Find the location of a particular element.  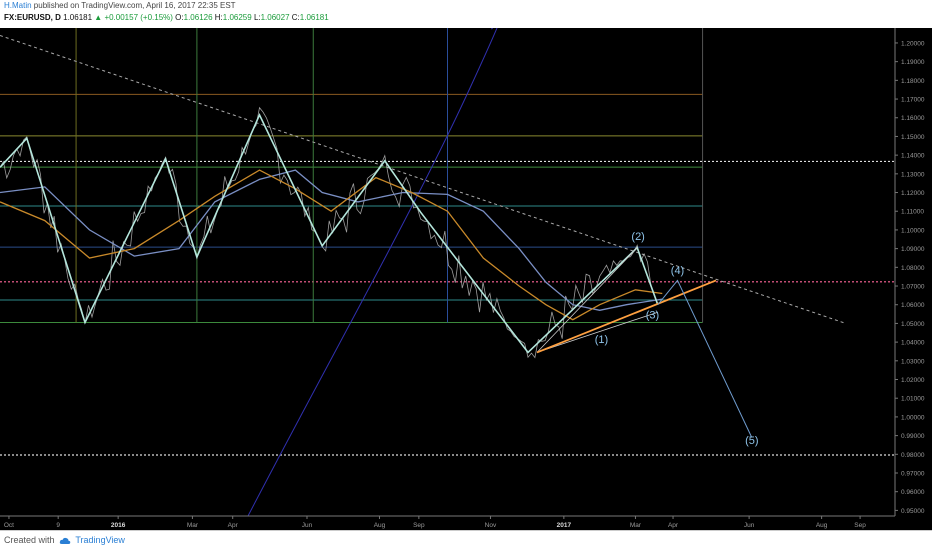

wave-label-2: (3) is located at coordinates (652, 316).